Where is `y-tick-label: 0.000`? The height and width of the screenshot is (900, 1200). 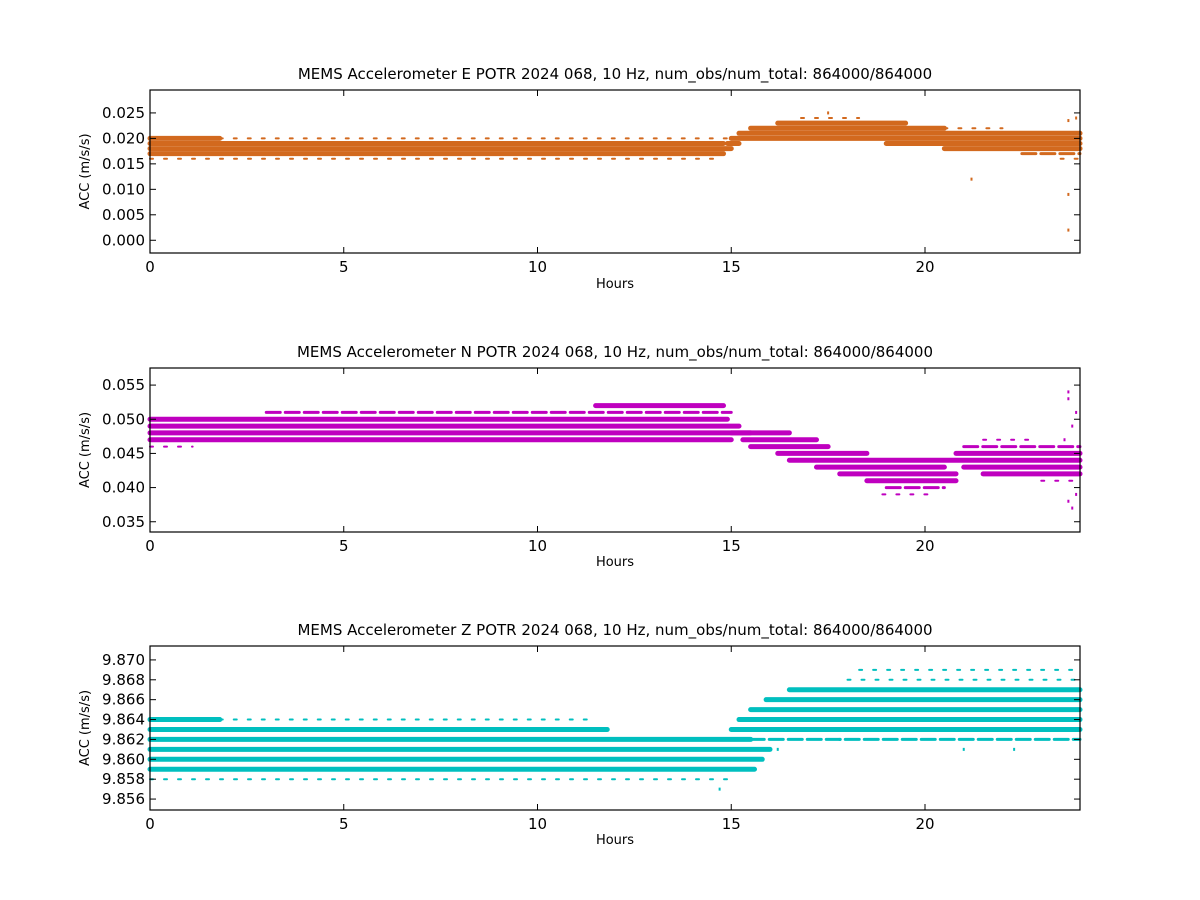
y-tick-label: 0.000 is located at coordinates (123, 240).